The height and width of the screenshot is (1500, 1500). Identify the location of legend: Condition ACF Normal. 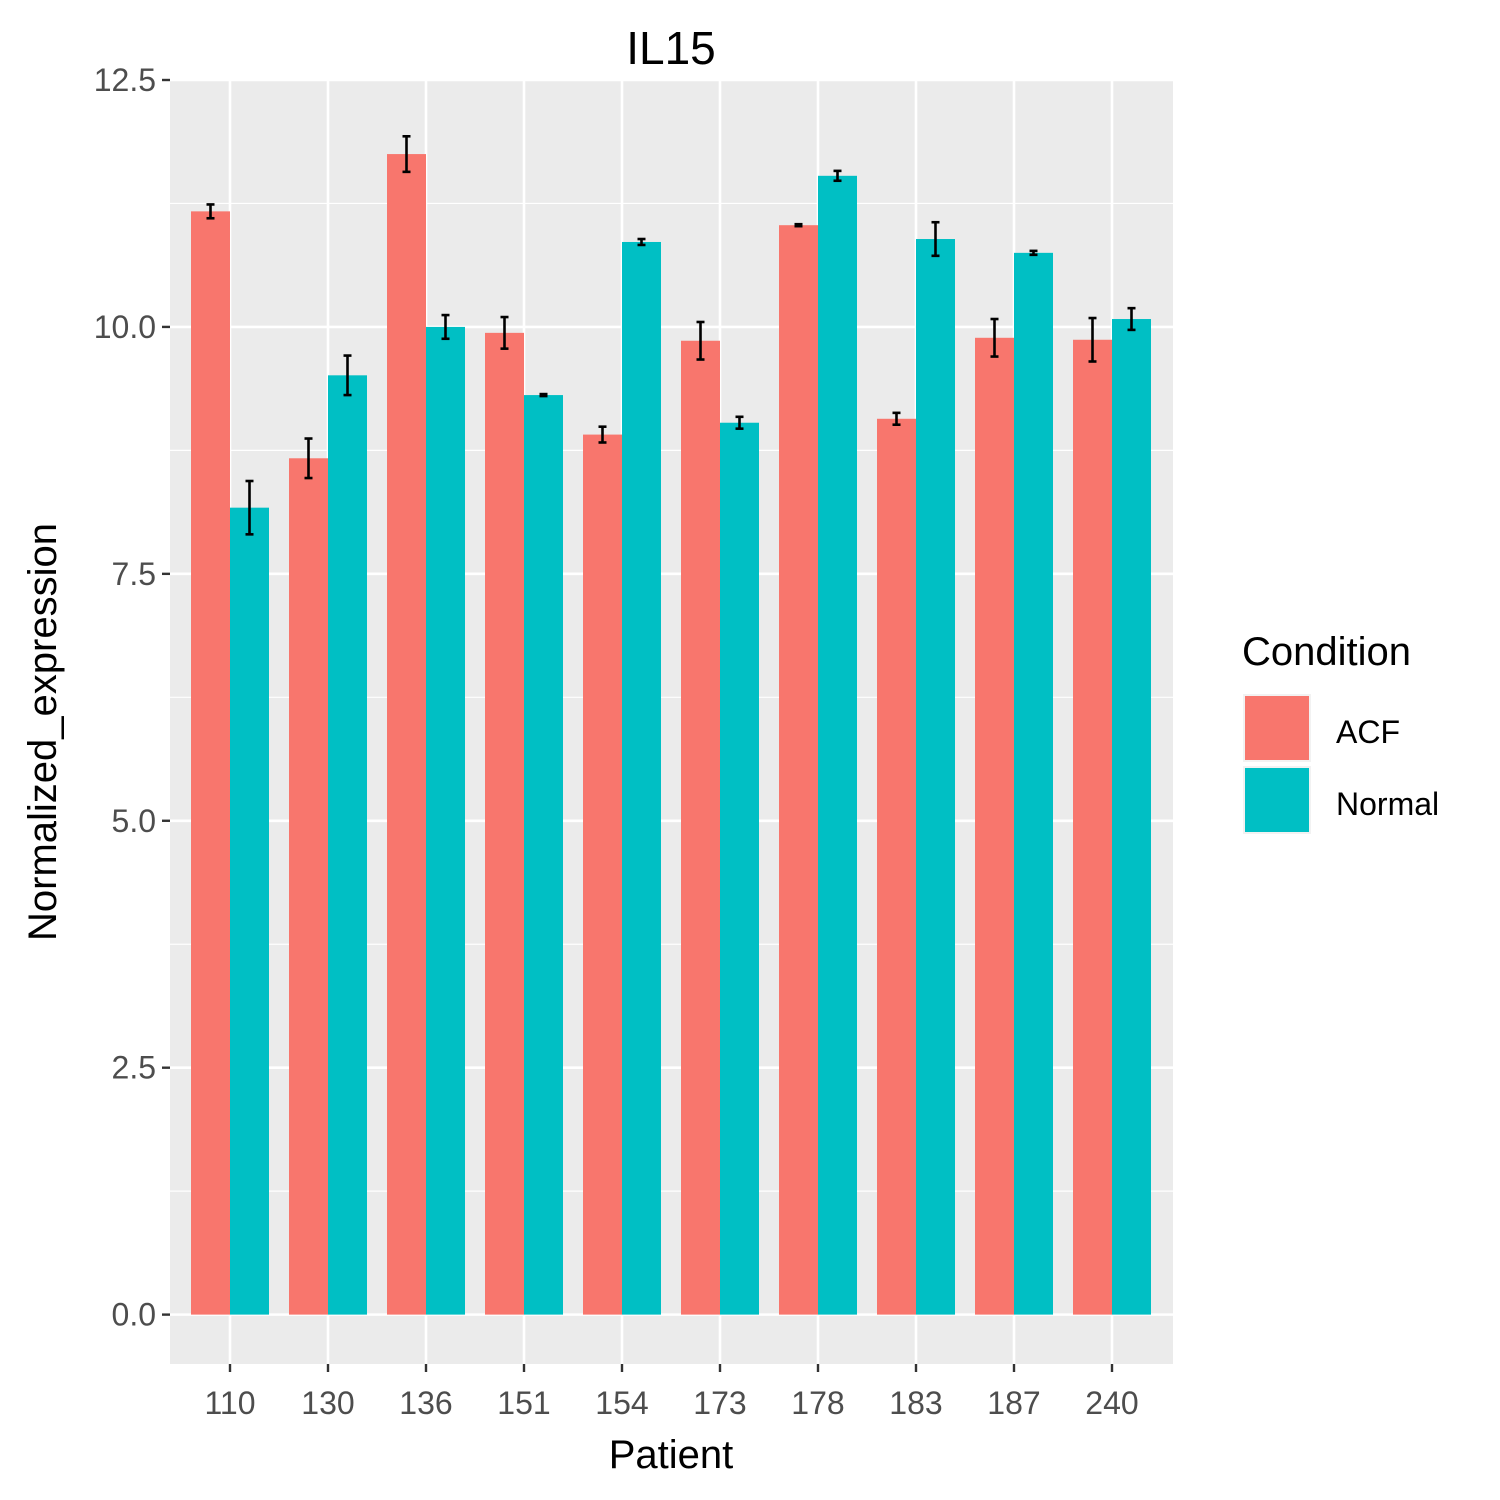
(1340, 732).